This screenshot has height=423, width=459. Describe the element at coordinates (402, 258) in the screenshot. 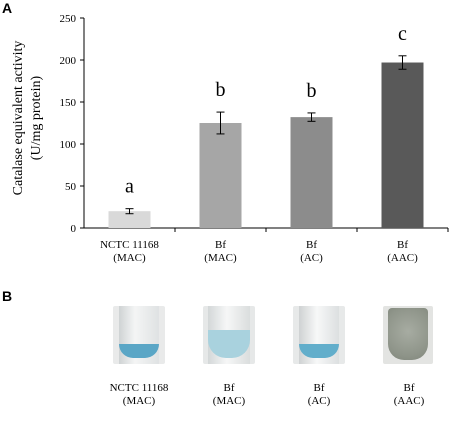

I see `x-tick-label-line2: (AAC)` at that location.